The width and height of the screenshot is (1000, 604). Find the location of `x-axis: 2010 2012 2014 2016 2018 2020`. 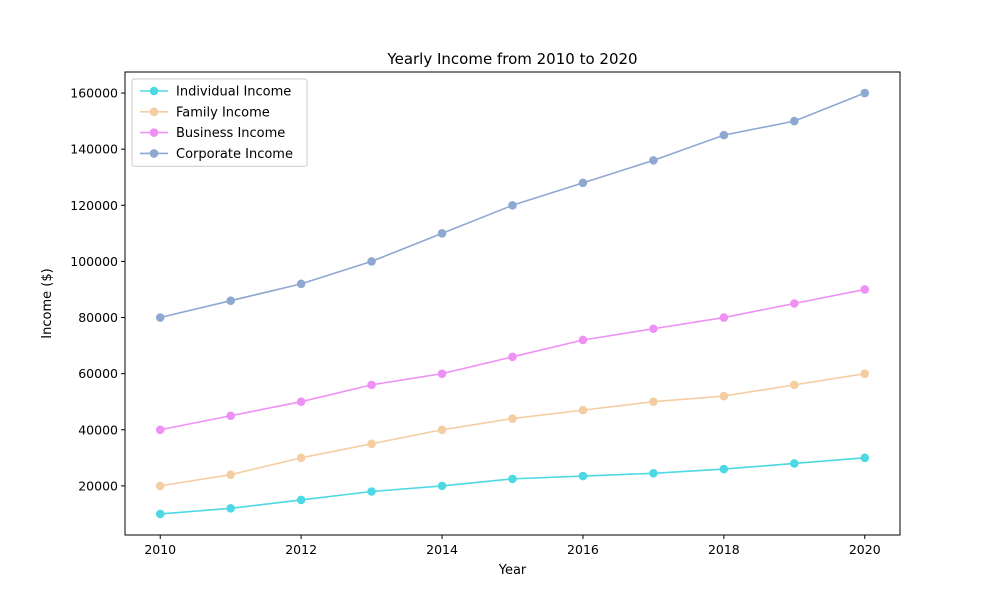

x-axis: 2010 2012 2014 2016 2018 2020 is located at coordinates (512, 546).